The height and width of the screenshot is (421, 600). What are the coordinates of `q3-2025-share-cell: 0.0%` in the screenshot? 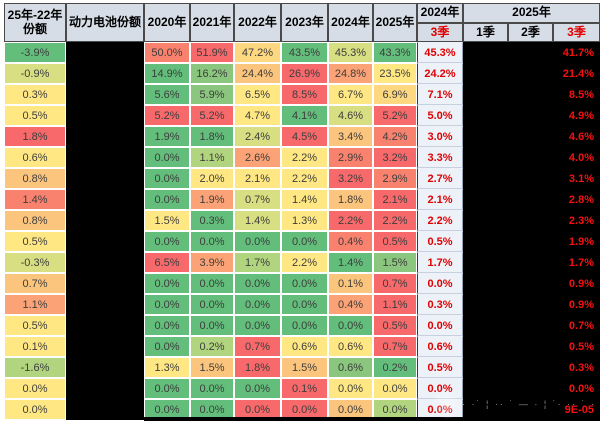 It's located at (576, 388).